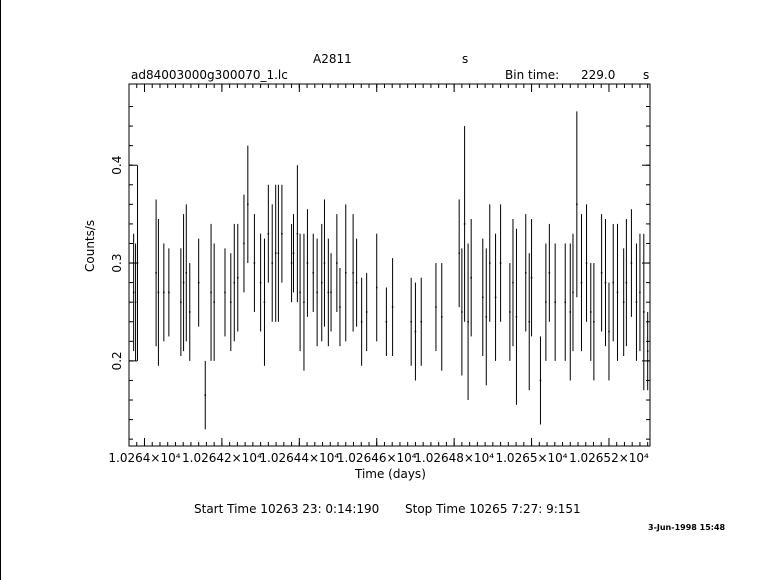 The image size is (781, 580). Describe the element at coordinates (332, 59) in the screenshot. I see `object-name: A2811` at that location.